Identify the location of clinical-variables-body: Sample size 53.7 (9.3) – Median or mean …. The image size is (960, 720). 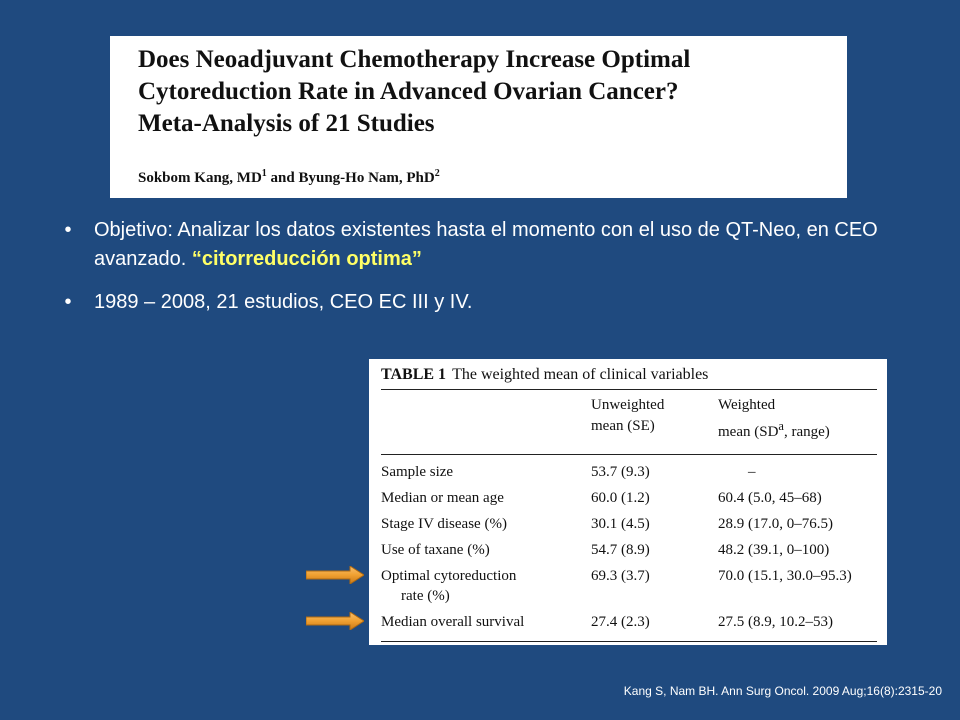
(629, 547).